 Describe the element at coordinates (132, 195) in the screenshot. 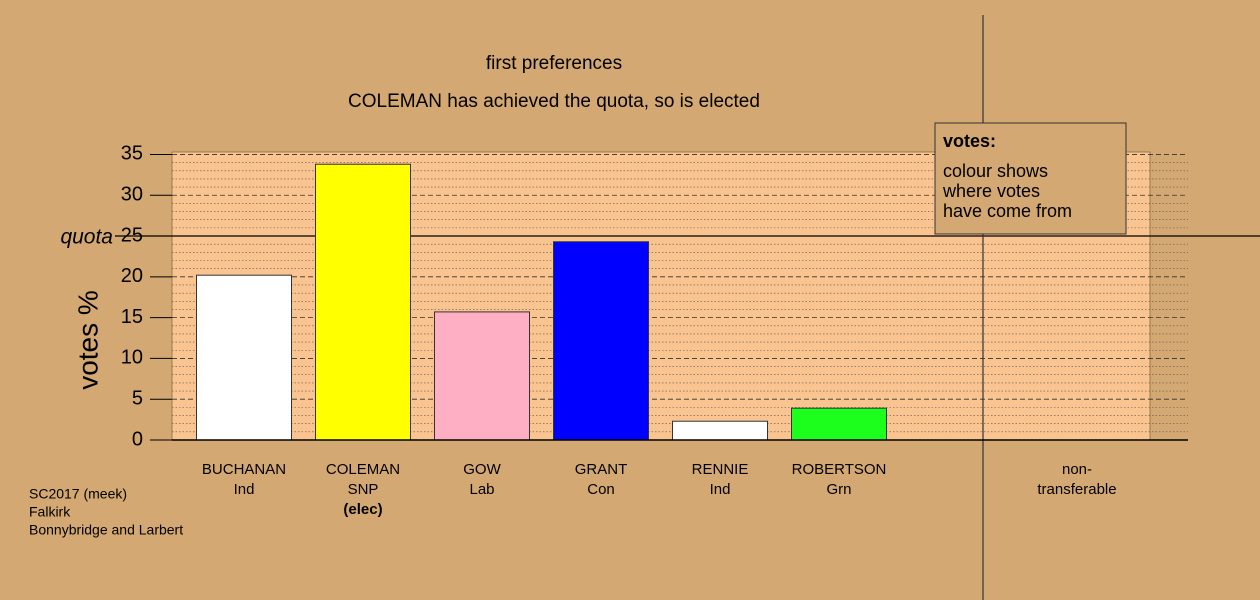

I see `y-tick-label: 30` at that location.